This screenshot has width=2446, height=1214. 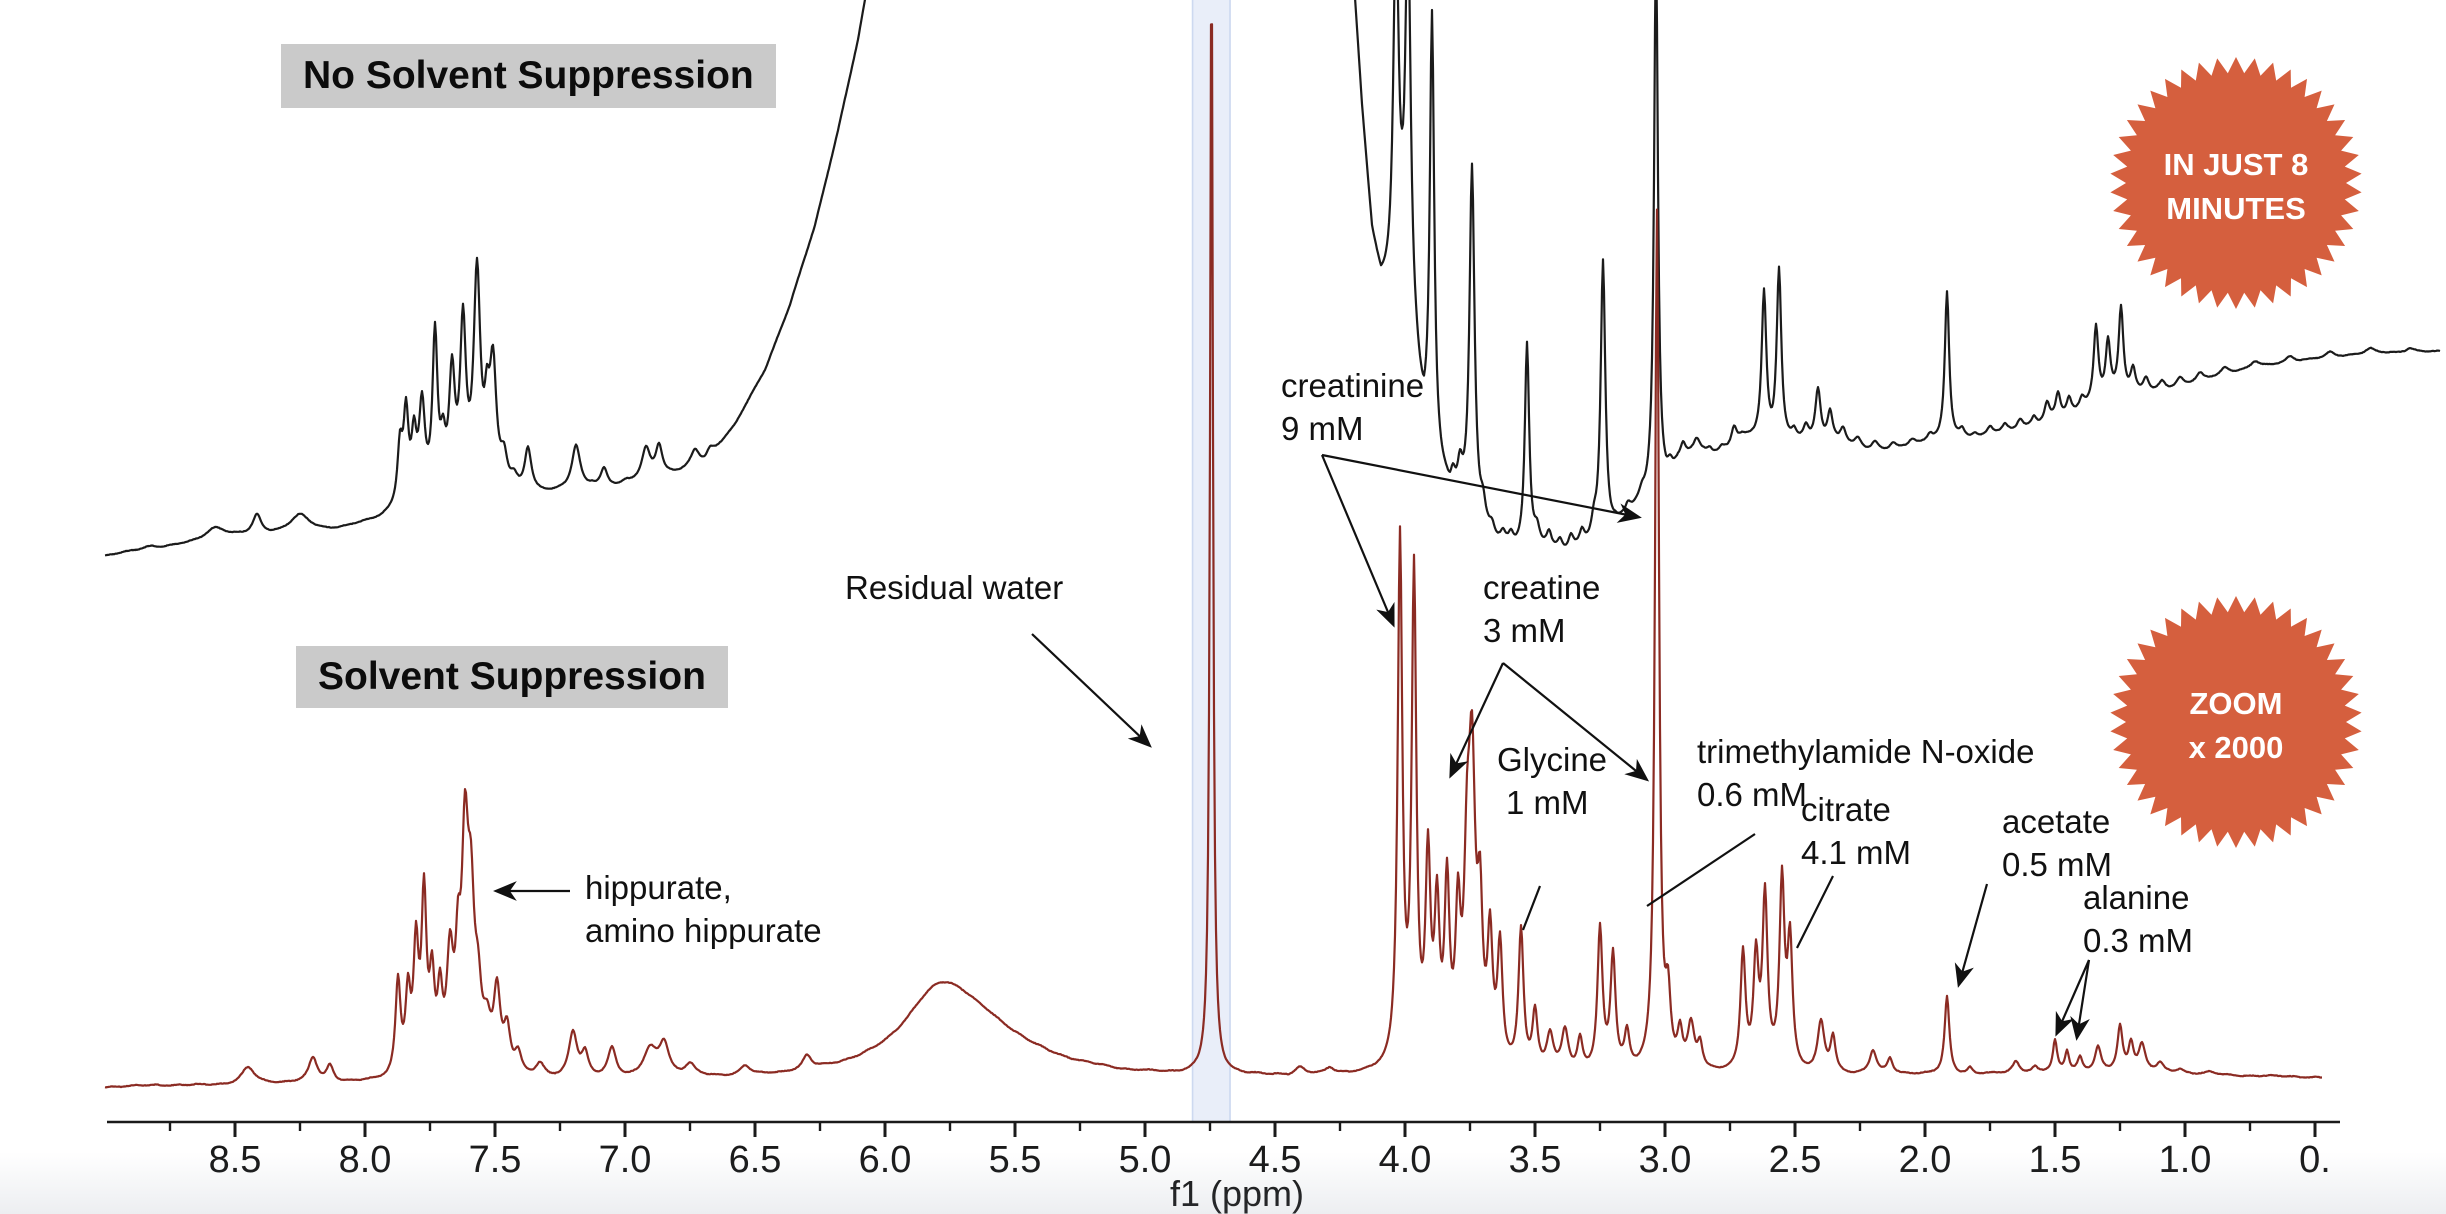 What do you see at coordinates (365, 1160) in the screenshot?
I see `x-tick-label: 8.0` at bounding box center [365, 1160].